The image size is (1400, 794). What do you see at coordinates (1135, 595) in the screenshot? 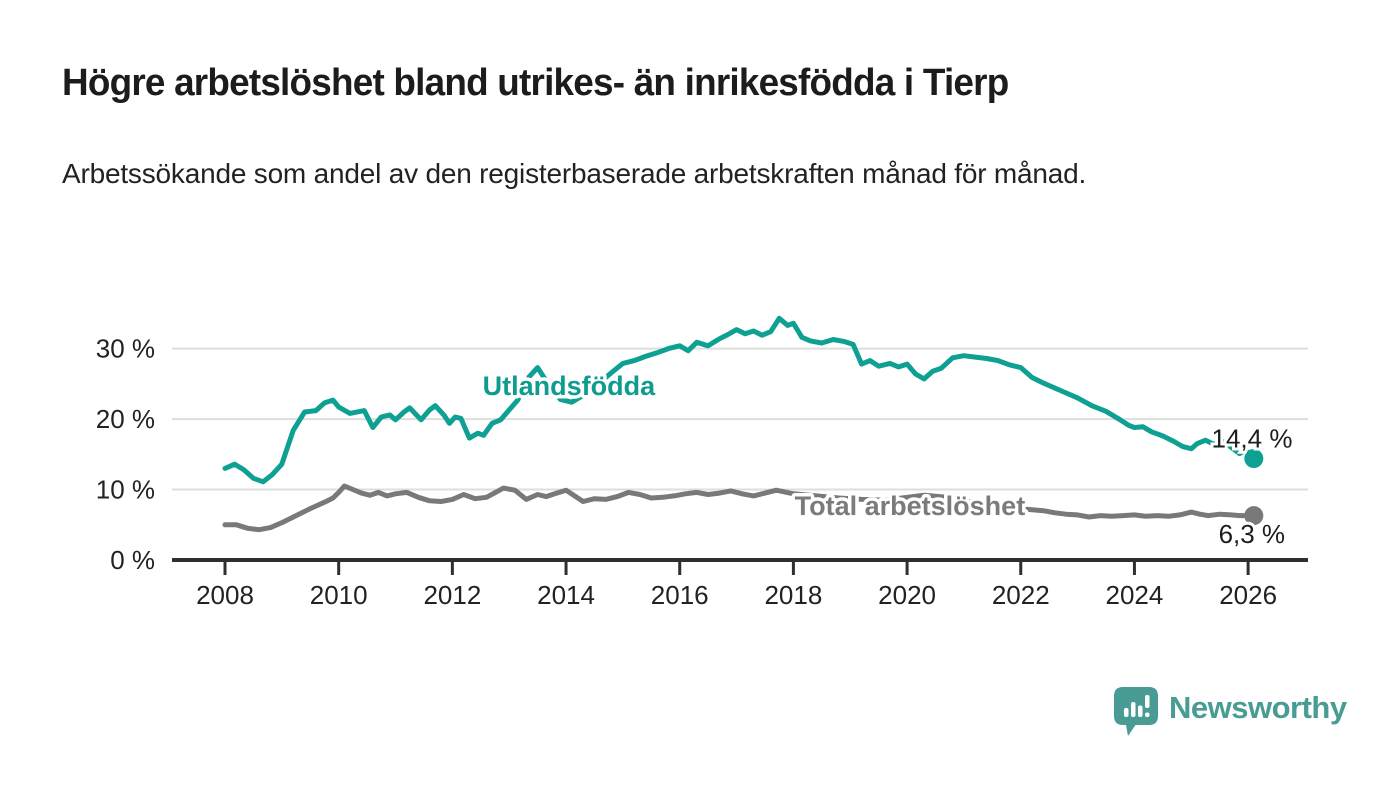
I see `x-axis-label-2024: 2024` at bounding box center [1135, 595].